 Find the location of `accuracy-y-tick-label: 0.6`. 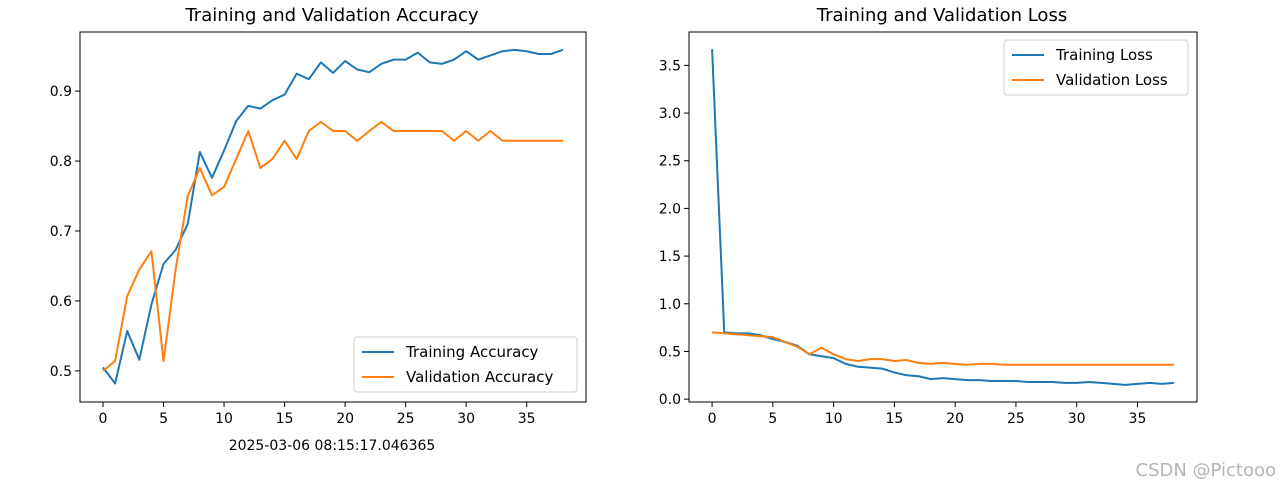

accuracy-y-tick-label: 0.6 is located at coordinates (61, 302).